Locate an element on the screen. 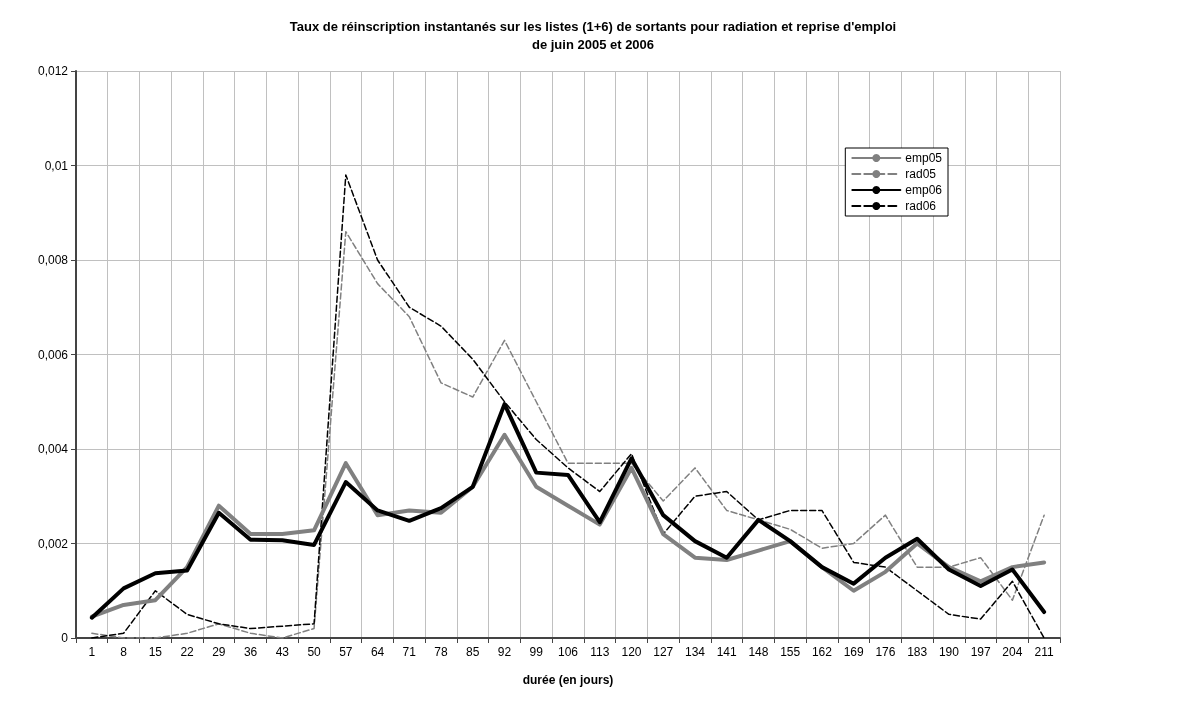  x-tick-label: 162 is located at coordinates (822, 652).